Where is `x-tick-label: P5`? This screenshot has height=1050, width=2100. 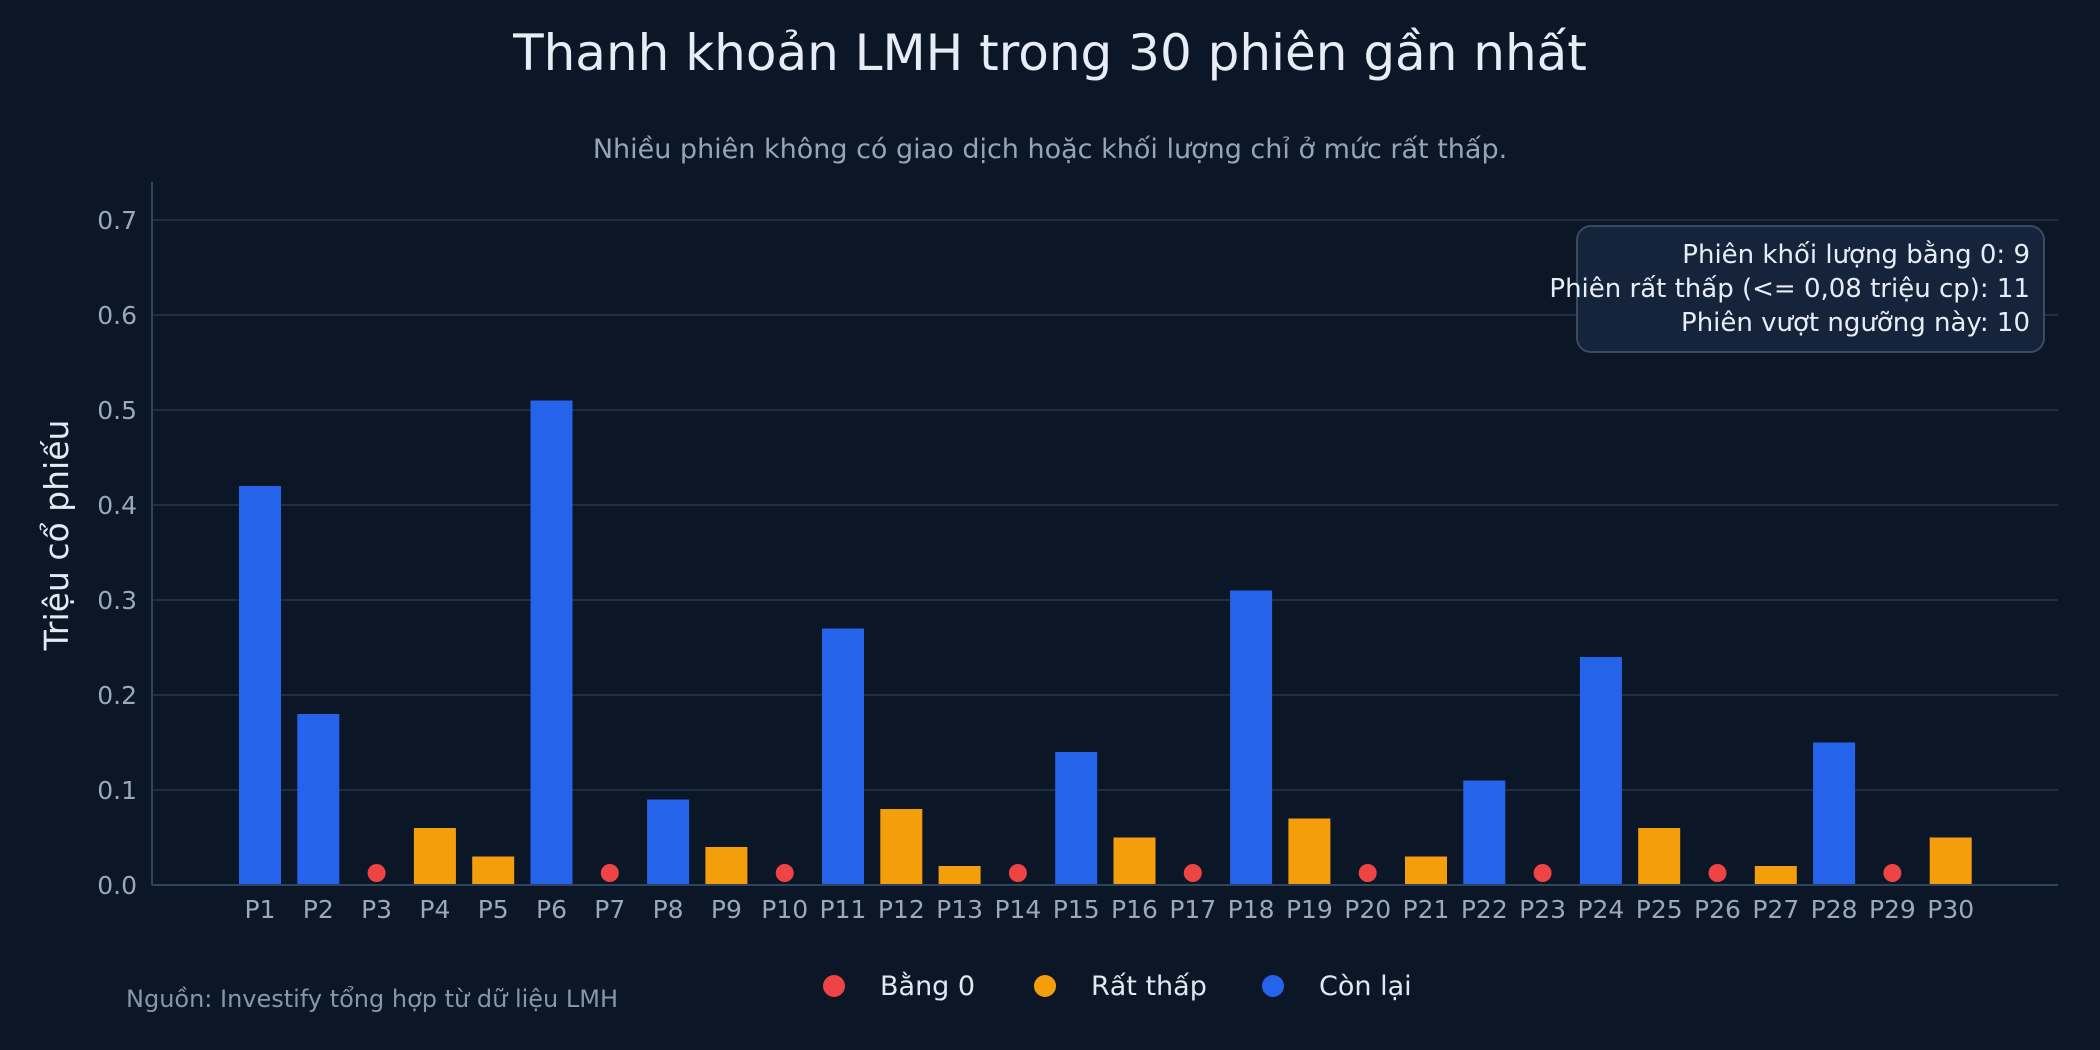
x-tick-label: P5 is located at coordinates (493, 909).